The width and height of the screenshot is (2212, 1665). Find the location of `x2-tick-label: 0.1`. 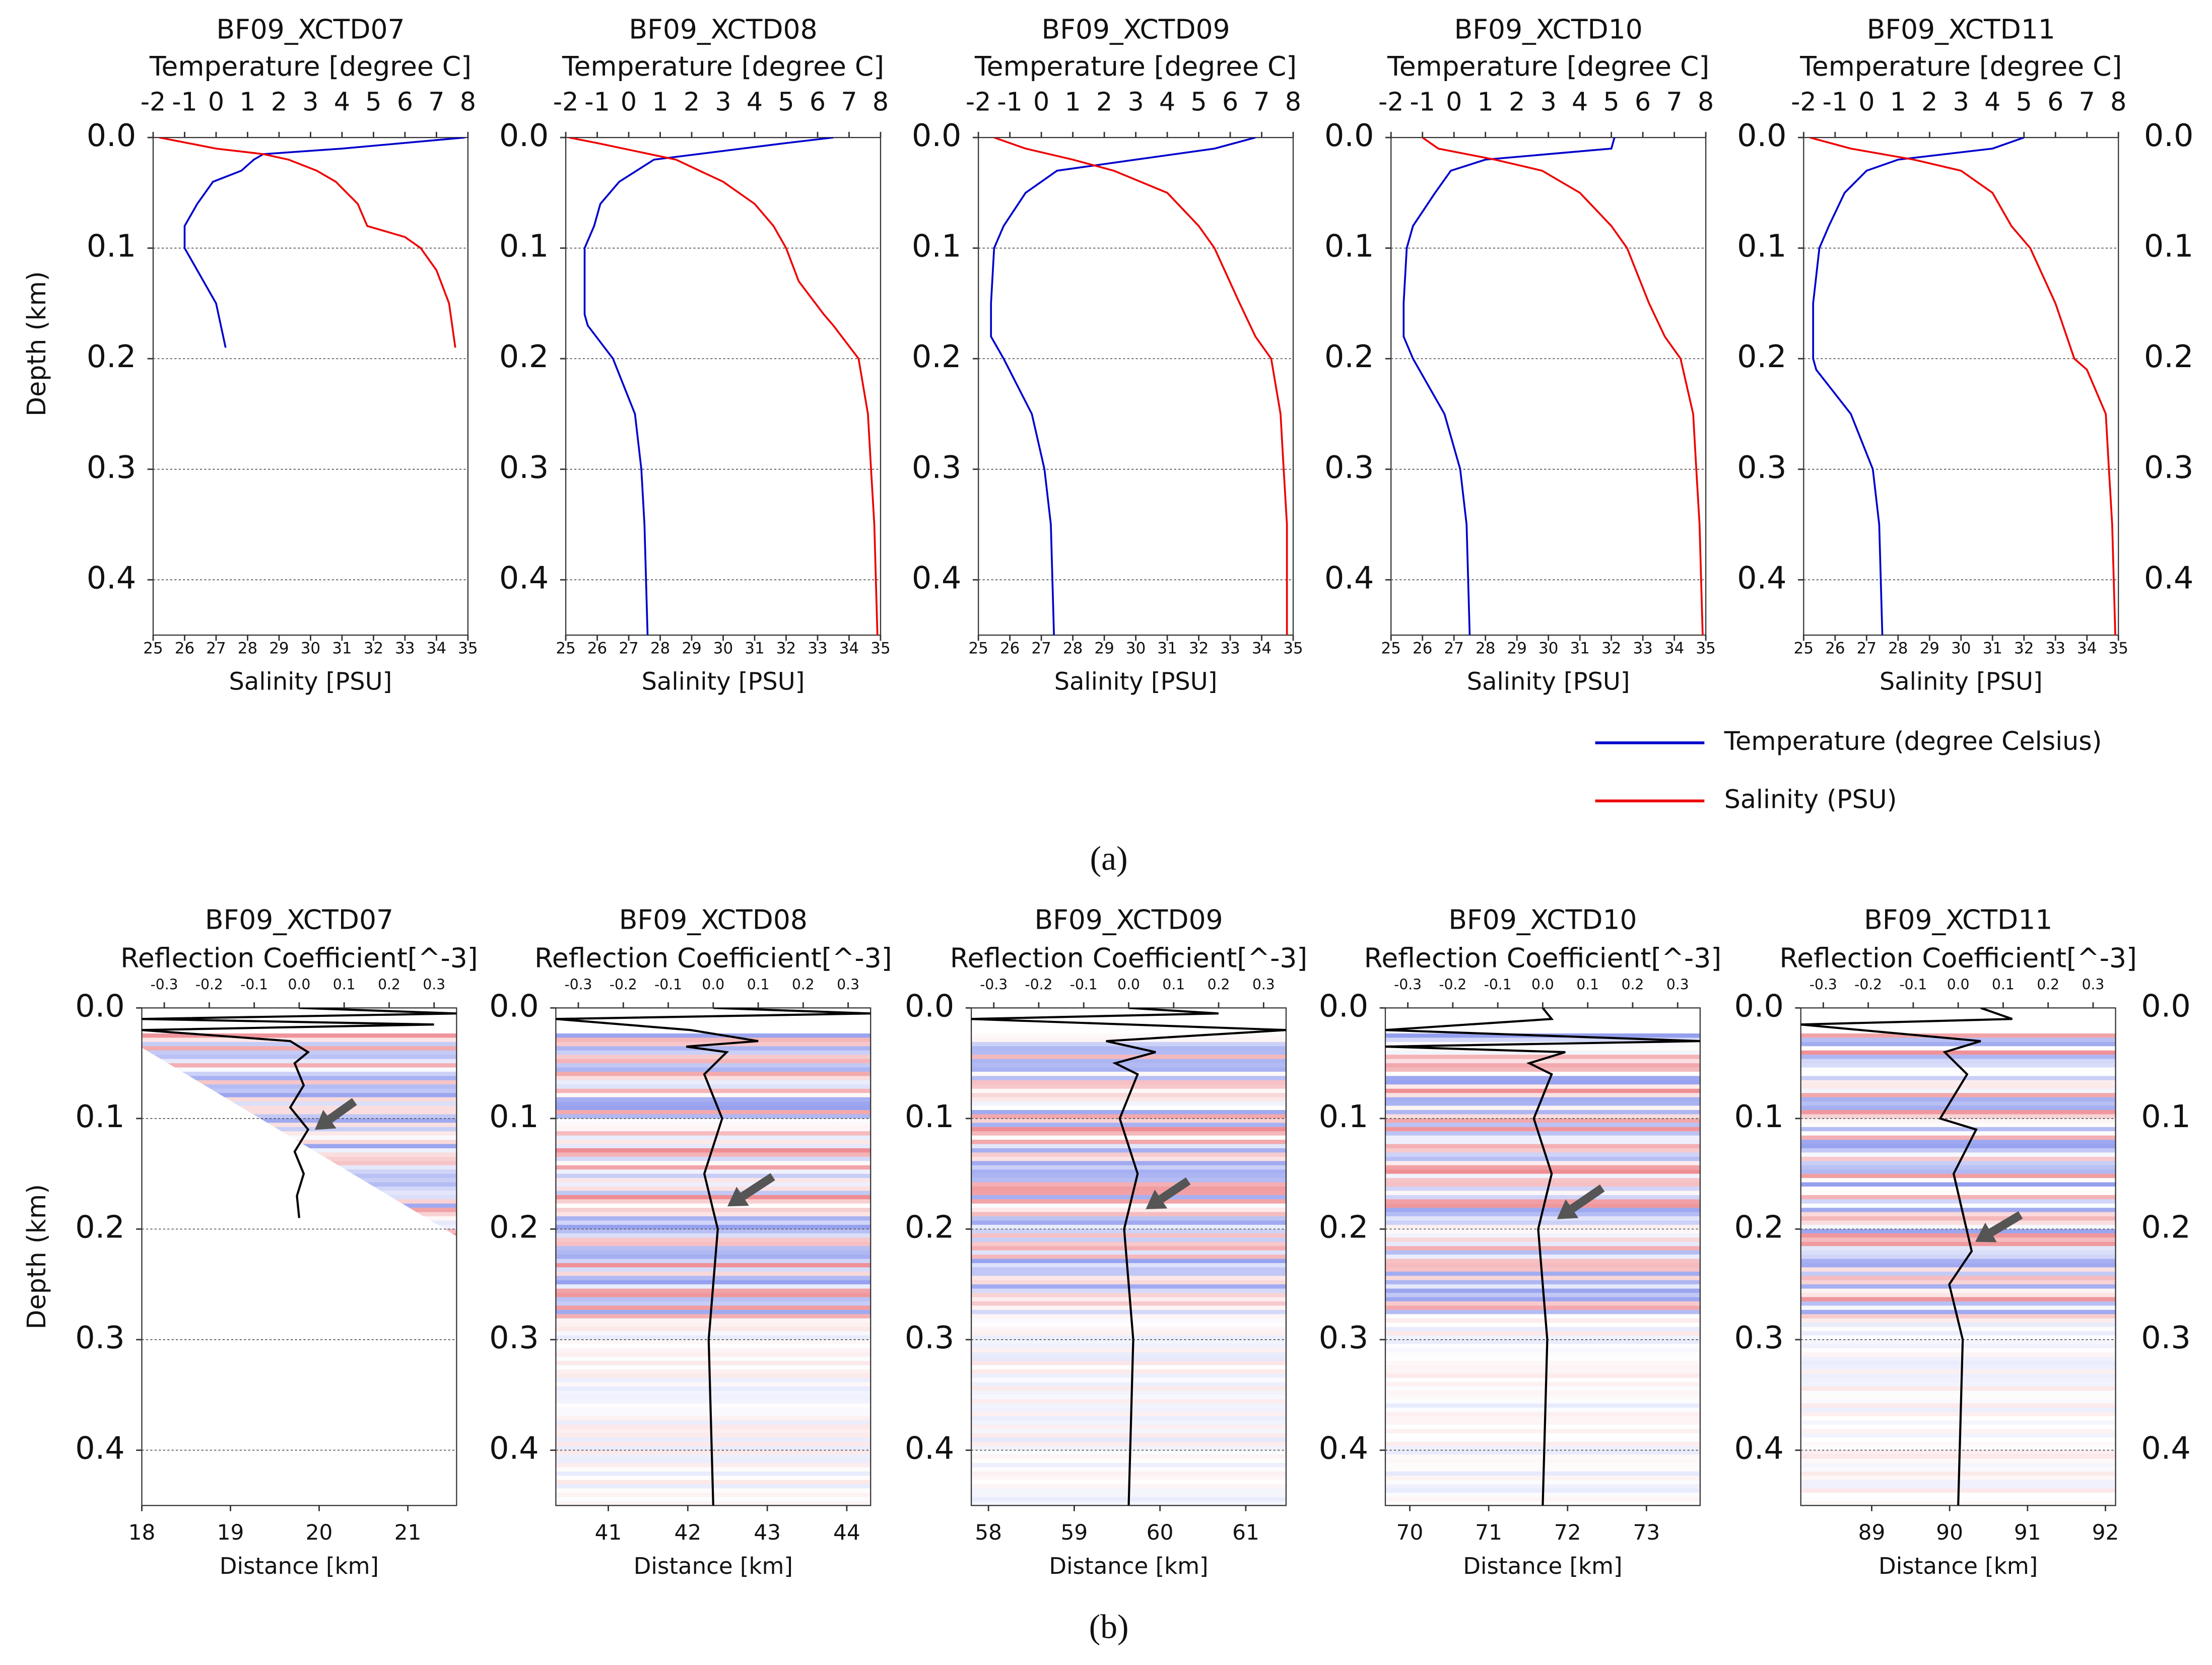

x2-tick-label: 0.1 is located at coordinates (1587, 984).